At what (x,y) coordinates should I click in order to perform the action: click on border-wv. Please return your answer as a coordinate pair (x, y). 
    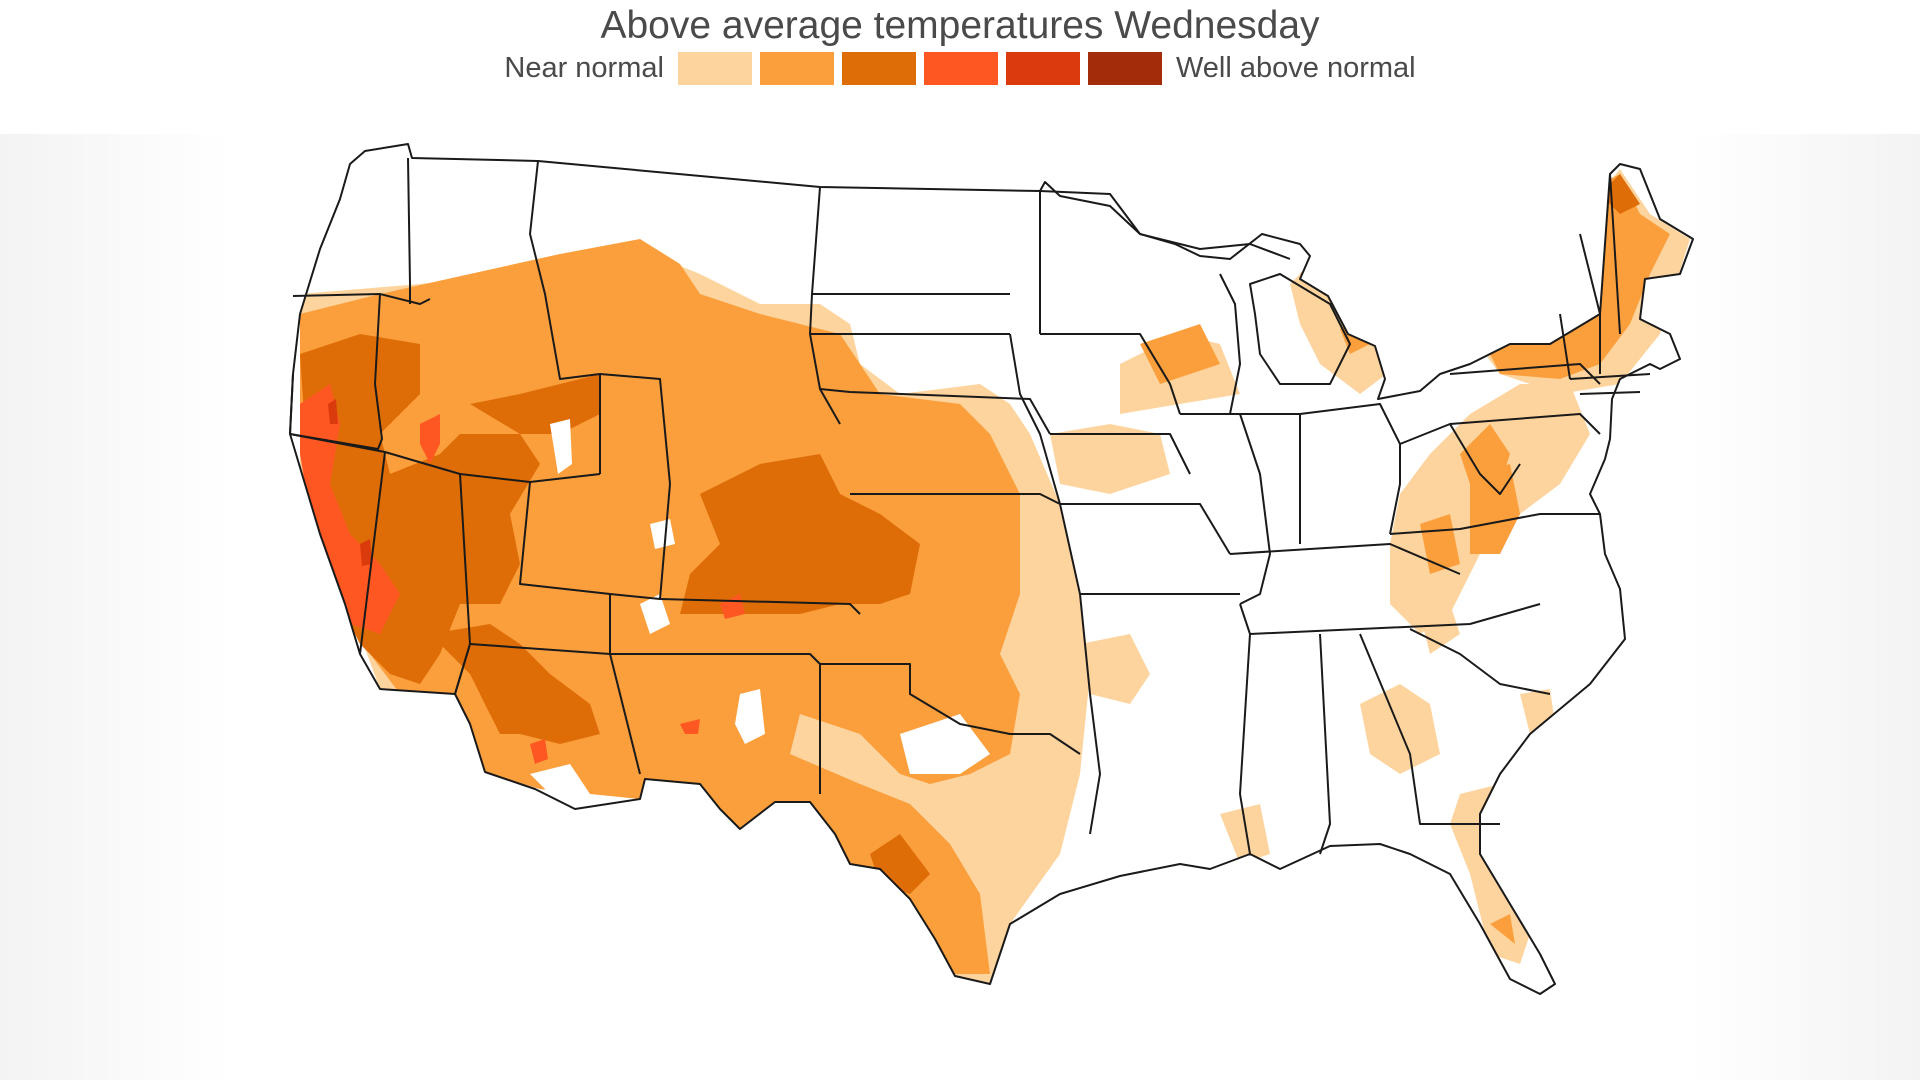
    Looking at the image, I should click on (1460, 459).